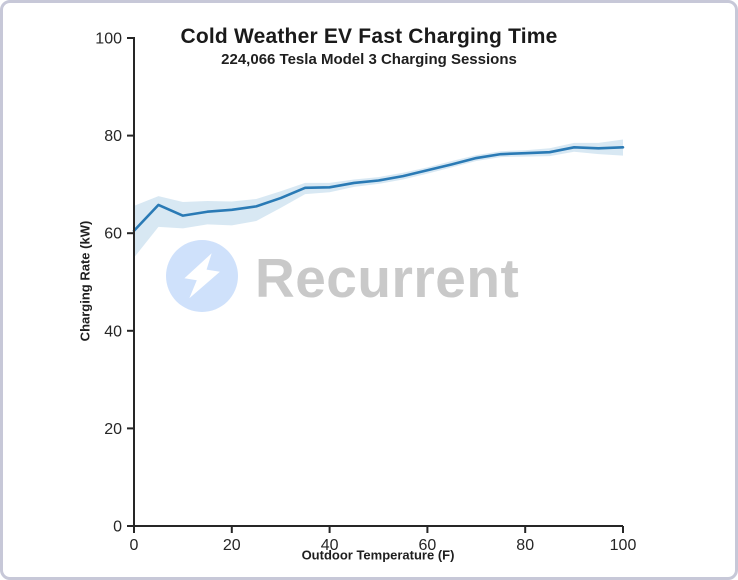  What do you see at coordinates (525, 545) in the screenshot?
I see `x-tick-label: 80` at bounding box center [525, 545].